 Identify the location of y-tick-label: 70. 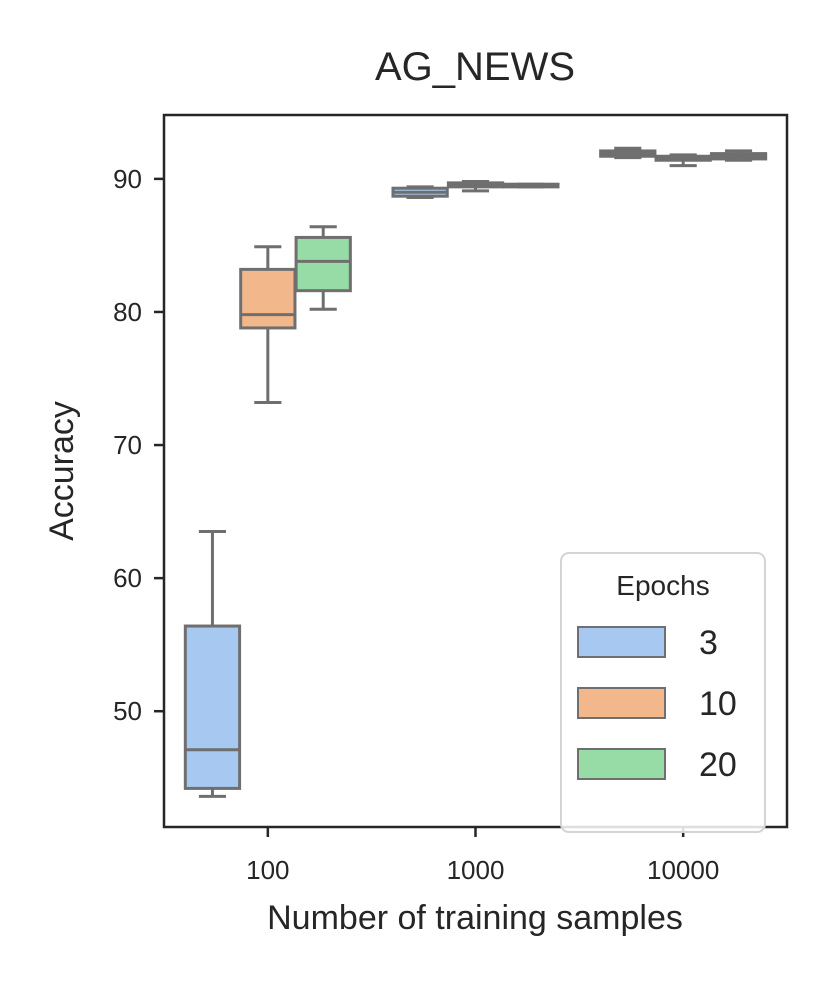
(127, 445).